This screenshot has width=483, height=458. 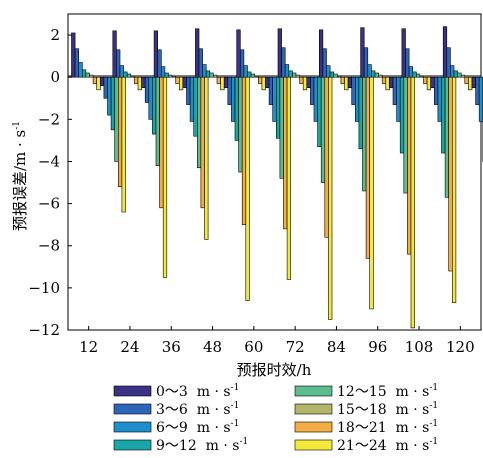 I want to click on bar-96-s4, so click(x=376, y=75).